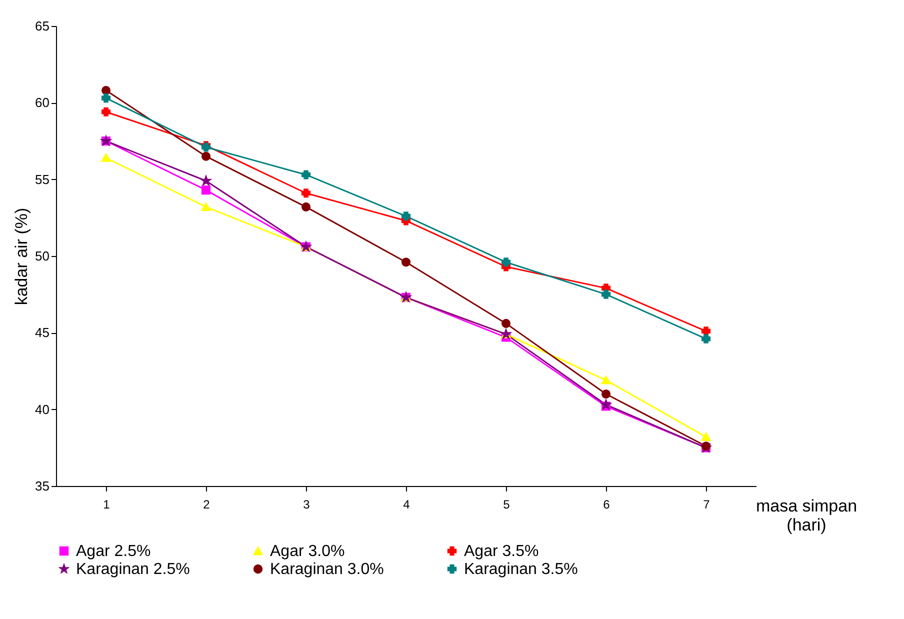 This screenshot has height=619, width=904. I want to click on y-tick-label: 50, so click(42, 256).